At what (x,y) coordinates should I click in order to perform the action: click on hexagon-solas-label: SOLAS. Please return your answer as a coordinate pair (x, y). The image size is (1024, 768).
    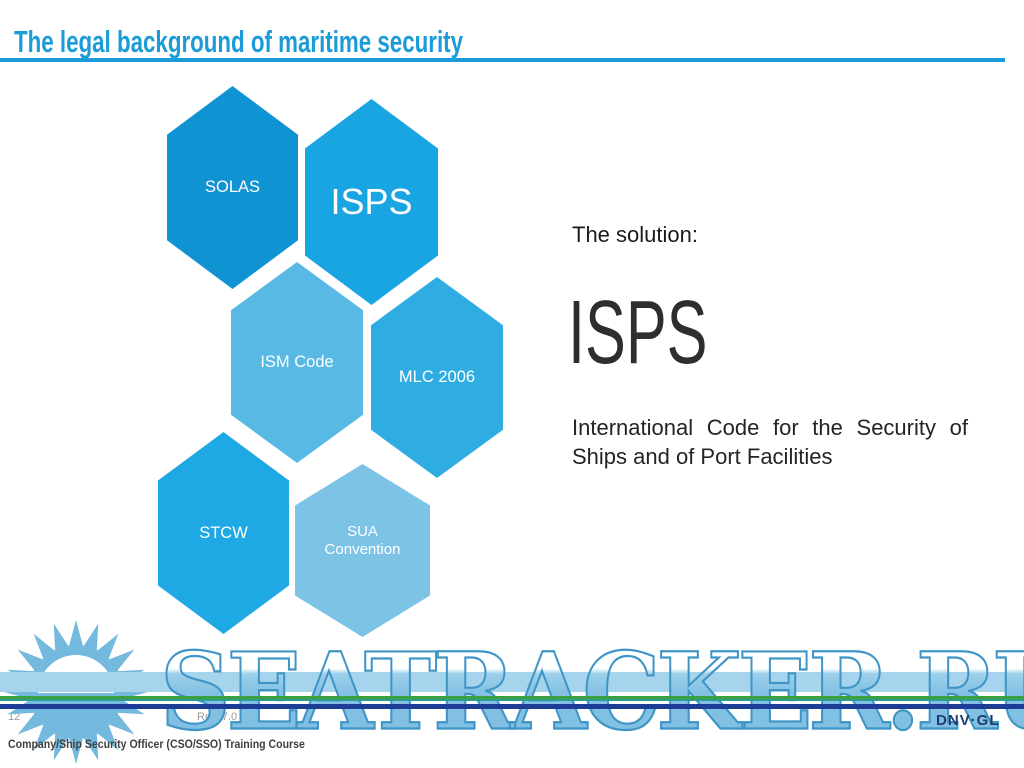
    Looking at the image, I should click on (232, 187).